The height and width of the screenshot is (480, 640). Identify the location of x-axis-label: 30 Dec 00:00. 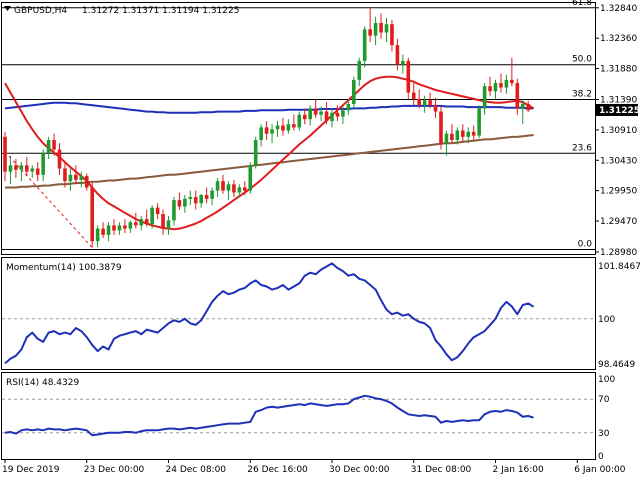
(359, 470).